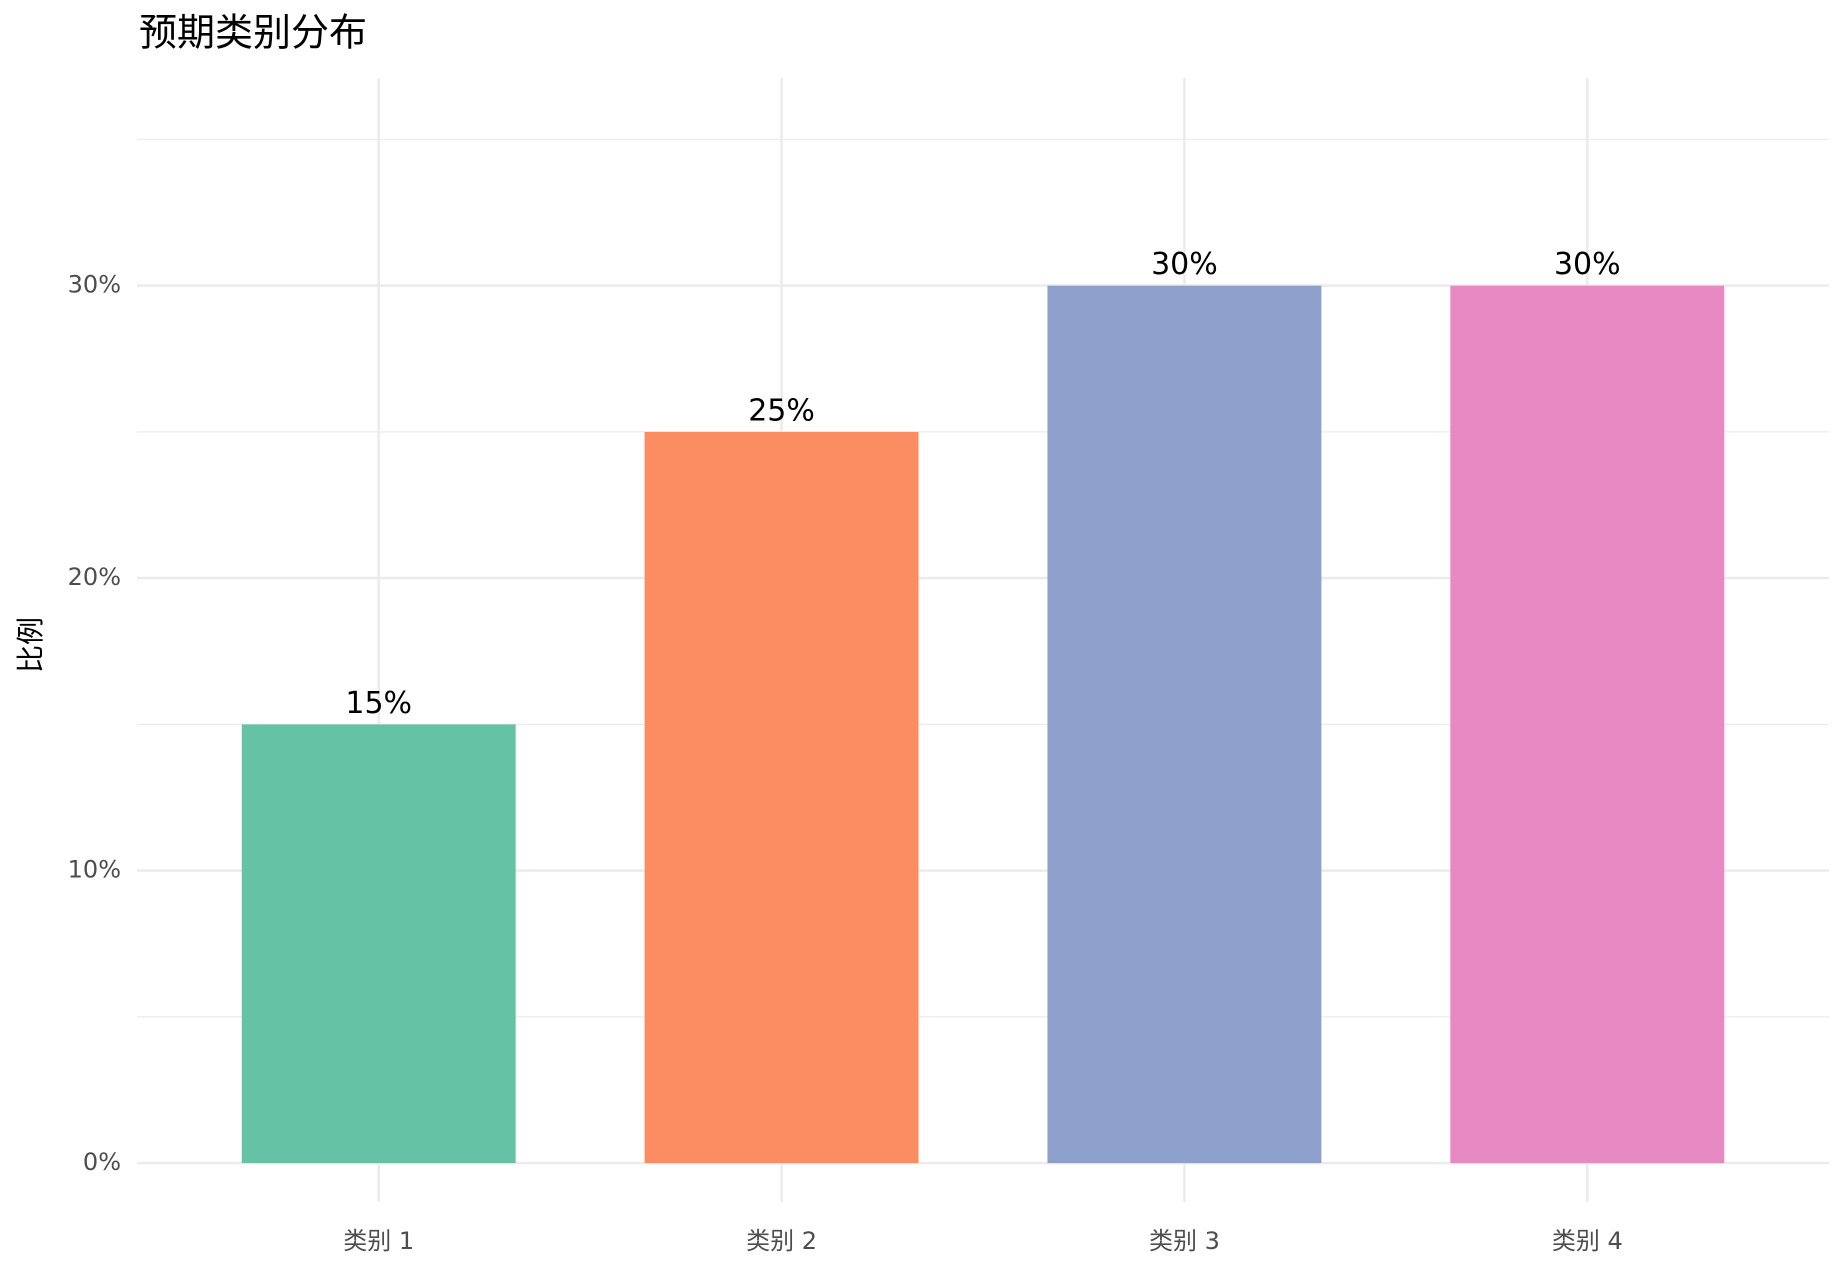  I want to click on y-tick-label: 20%, so click(94, 577).